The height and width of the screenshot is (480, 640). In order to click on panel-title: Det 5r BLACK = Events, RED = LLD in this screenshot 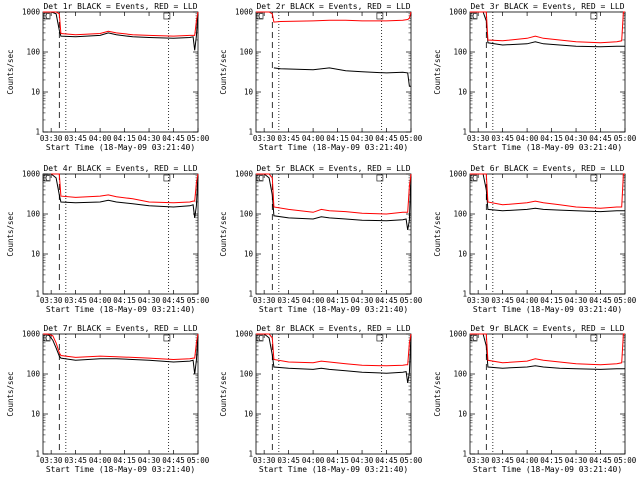, I will do `click(333, 168)`.